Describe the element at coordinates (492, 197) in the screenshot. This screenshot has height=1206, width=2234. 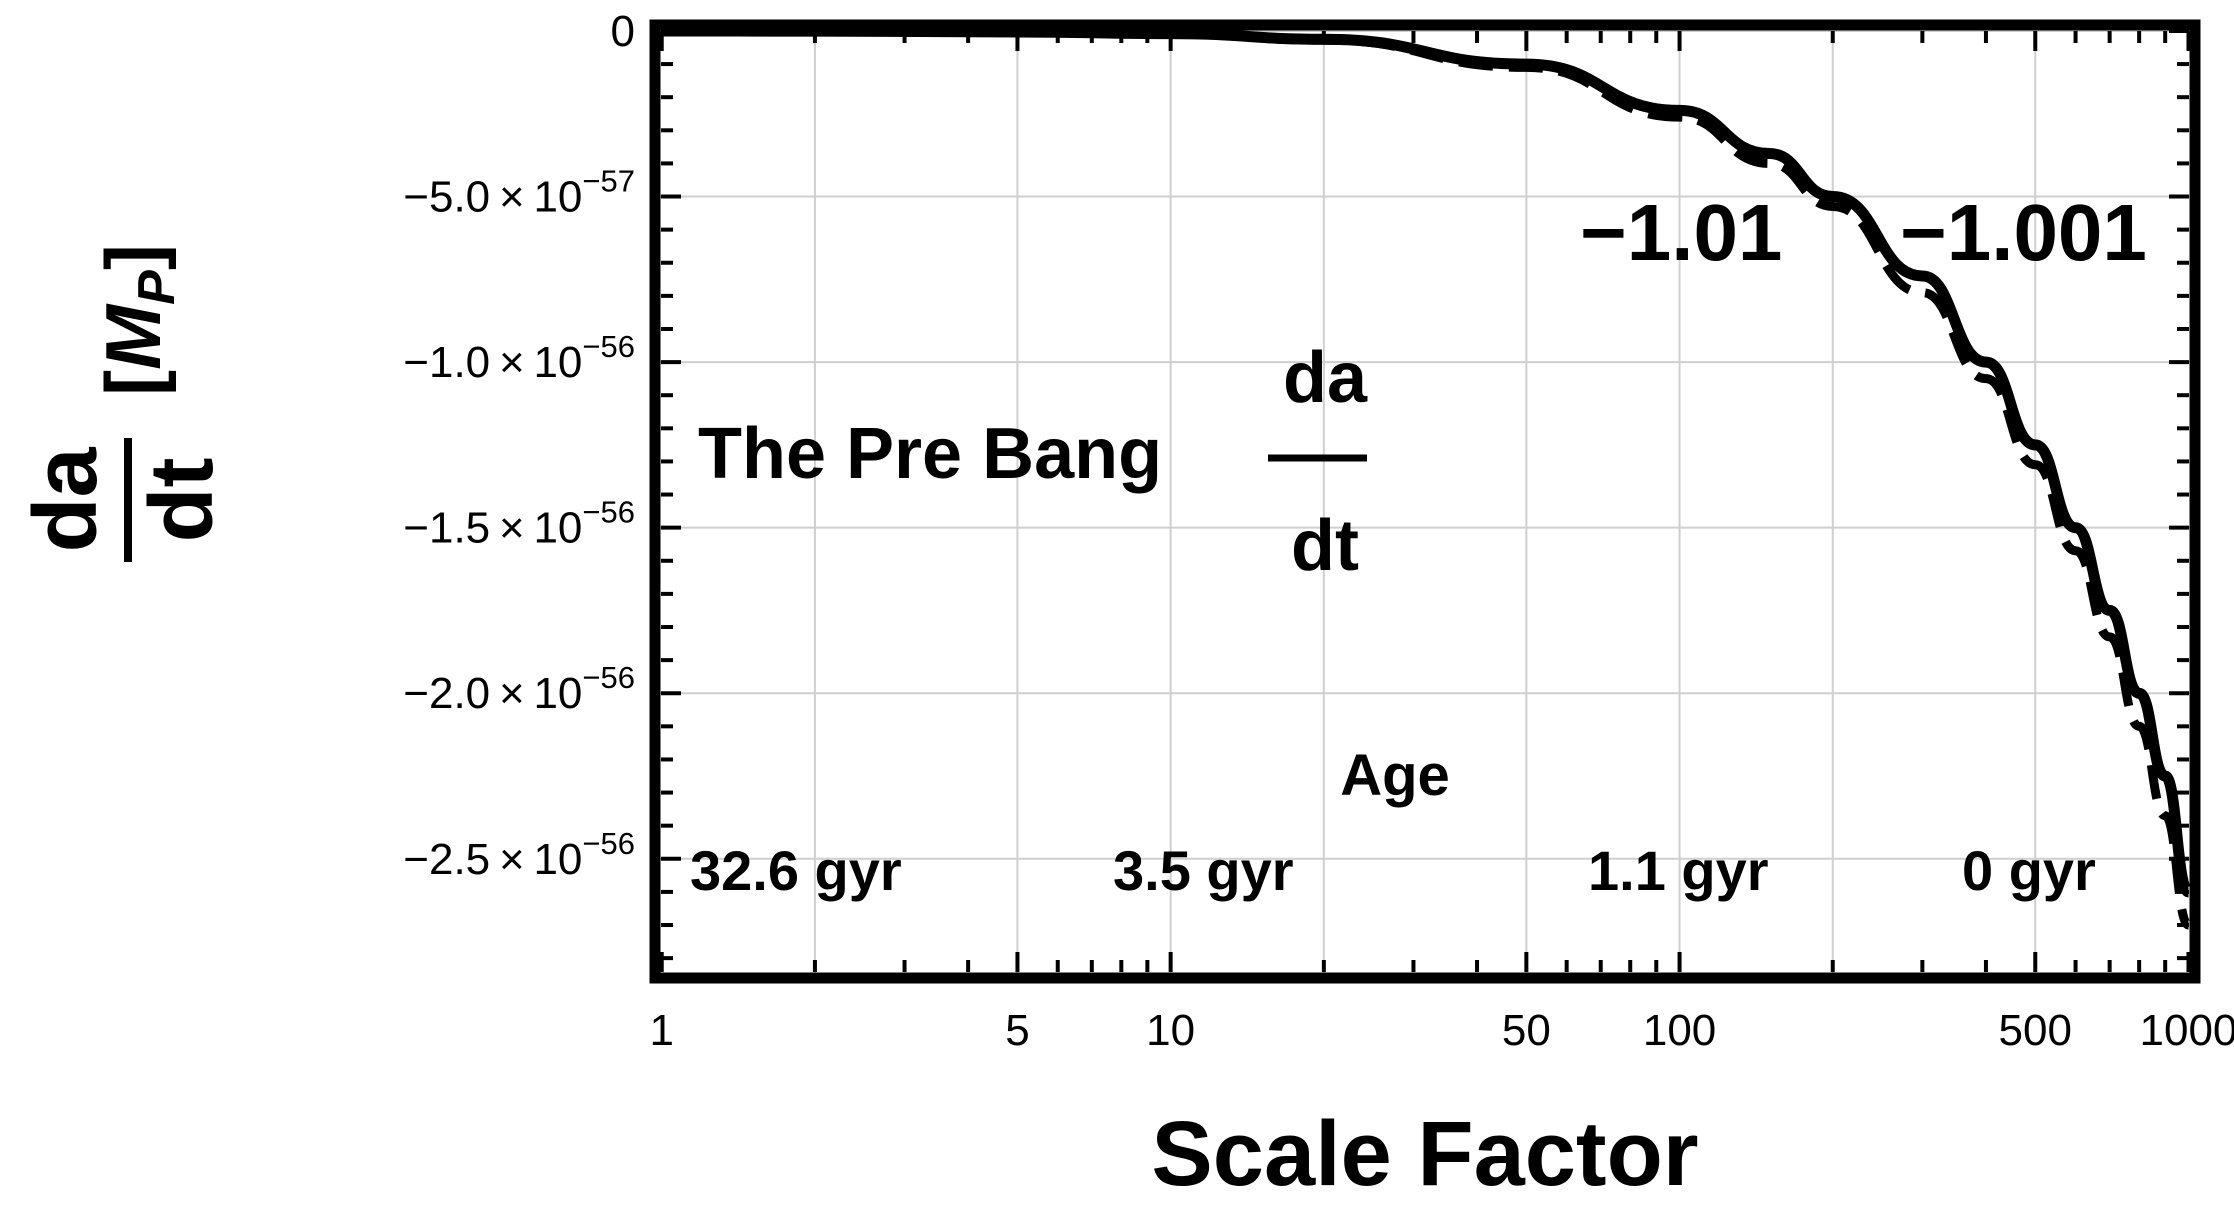
I see `y-tick-mantissa: −5.0 × 10` at that location.